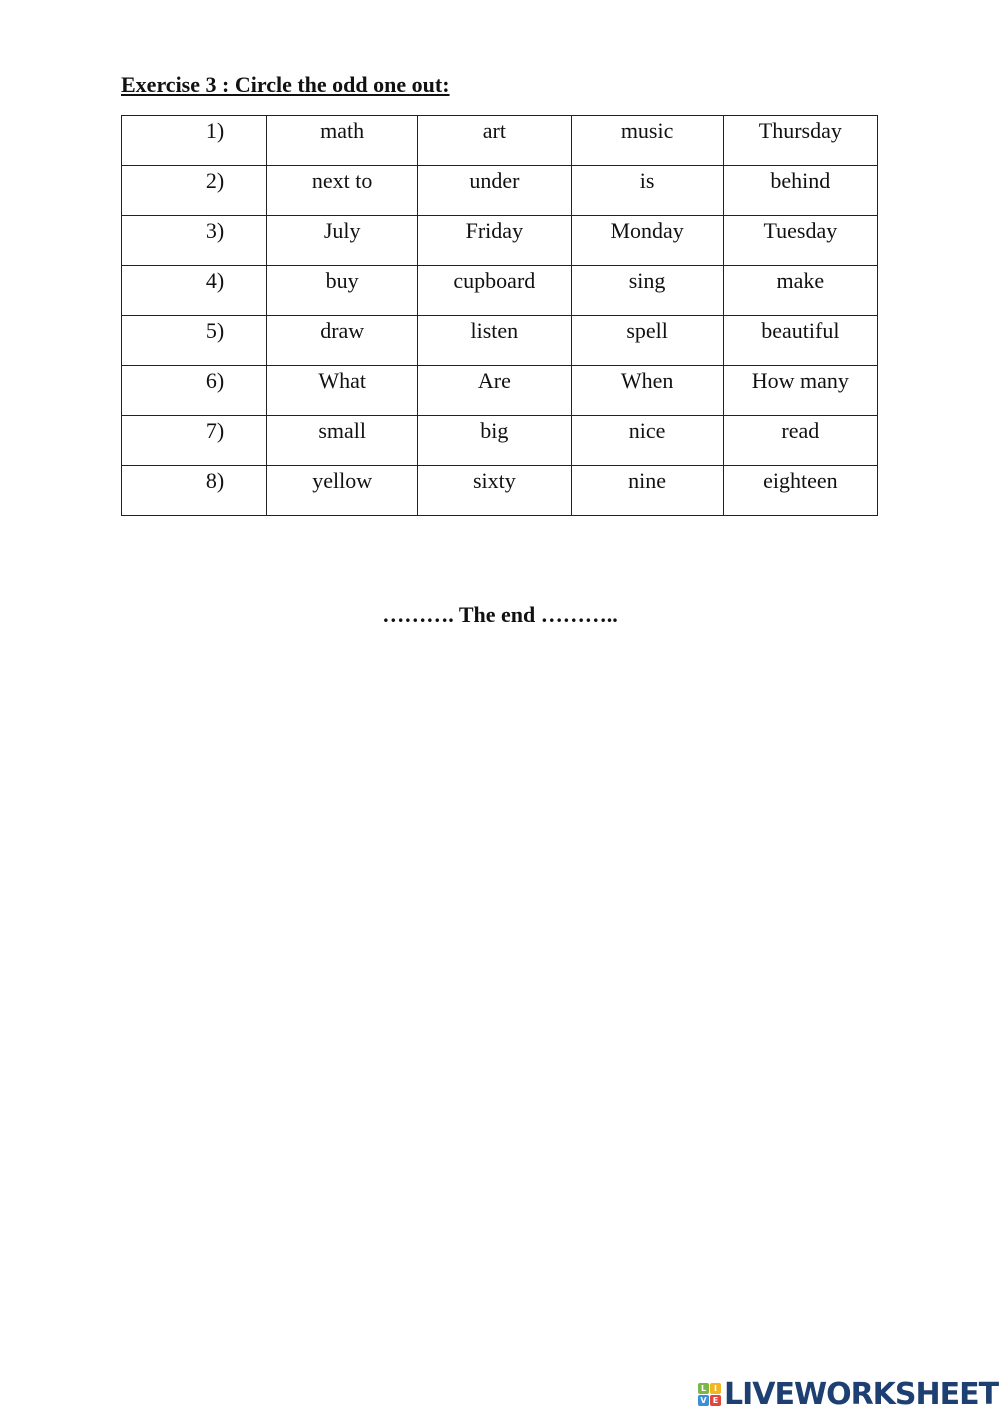 The image size is (1000, 1413). What do you see at coordinates (800, 390) in the screenshot?
I see `word-cell: How many` at bounding box center [800, 390].